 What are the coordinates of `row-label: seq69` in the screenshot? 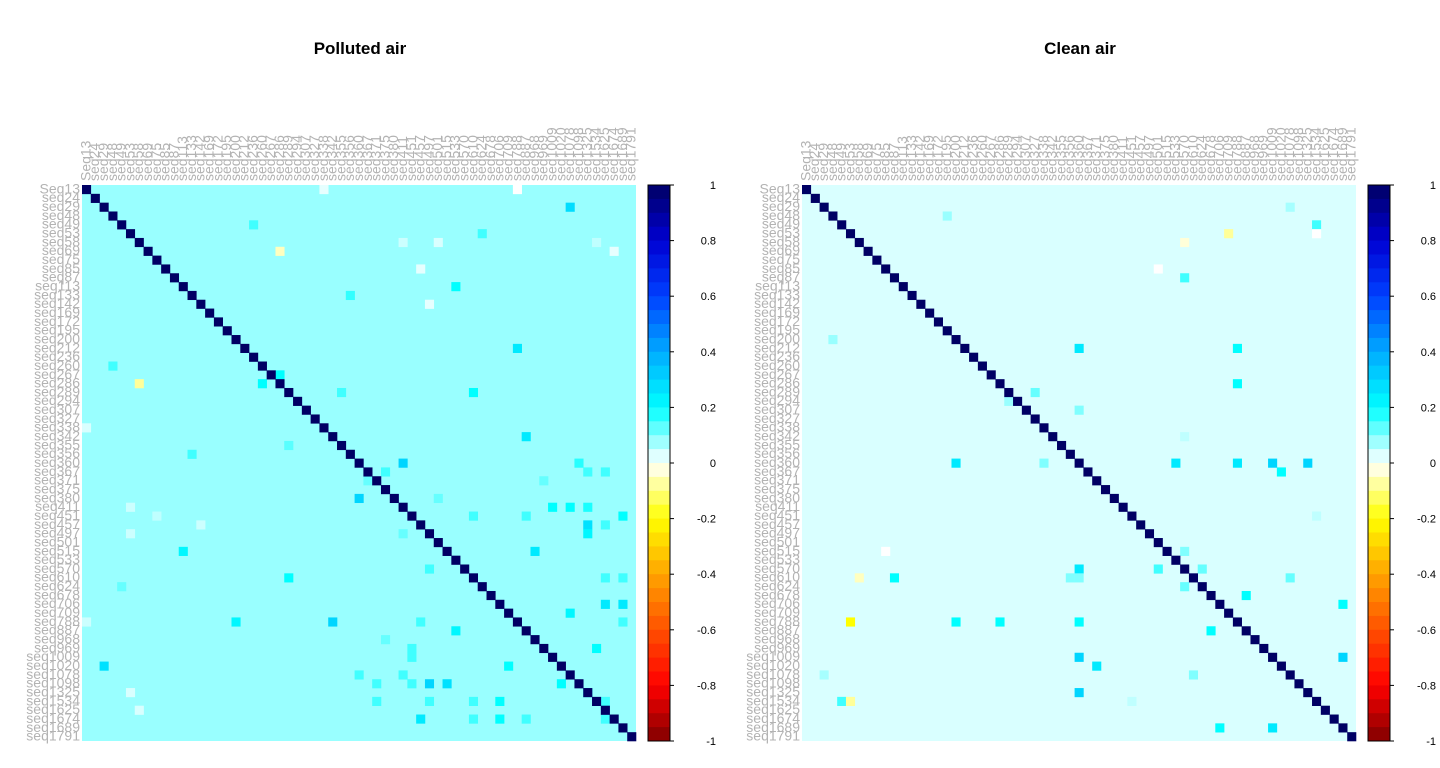 It's located at (781, 250).